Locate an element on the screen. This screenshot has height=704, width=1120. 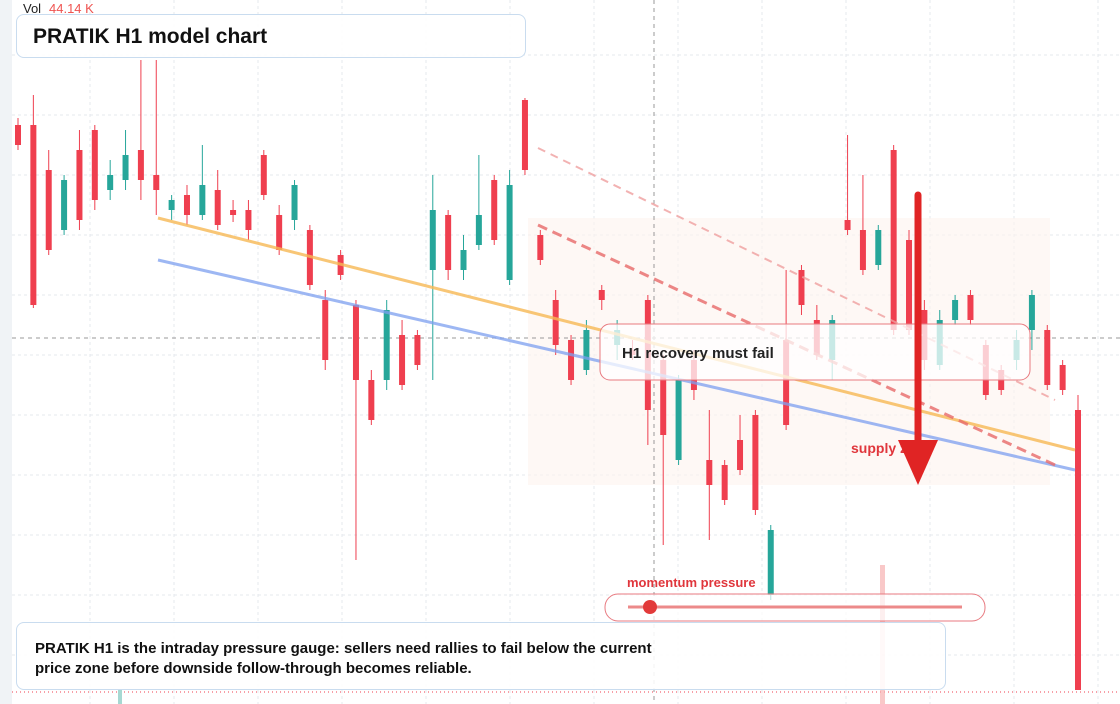
gauge-knob is located at coordinates (650, 607).